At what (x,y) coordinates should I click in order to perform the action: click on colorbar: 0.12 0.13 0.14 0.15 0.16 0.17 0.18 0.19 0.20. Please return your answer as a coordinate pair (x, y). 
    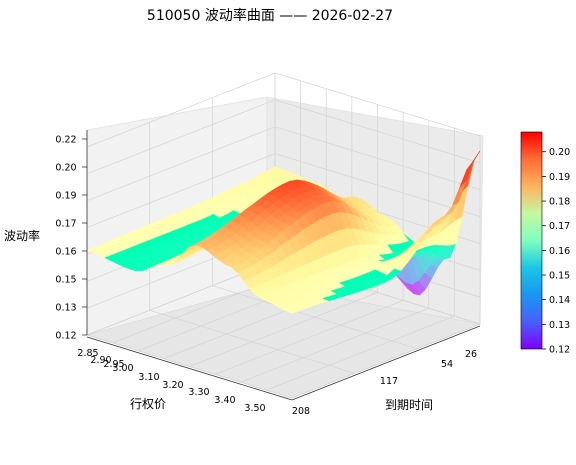
    Looking at the image, I should click on (545, 243).